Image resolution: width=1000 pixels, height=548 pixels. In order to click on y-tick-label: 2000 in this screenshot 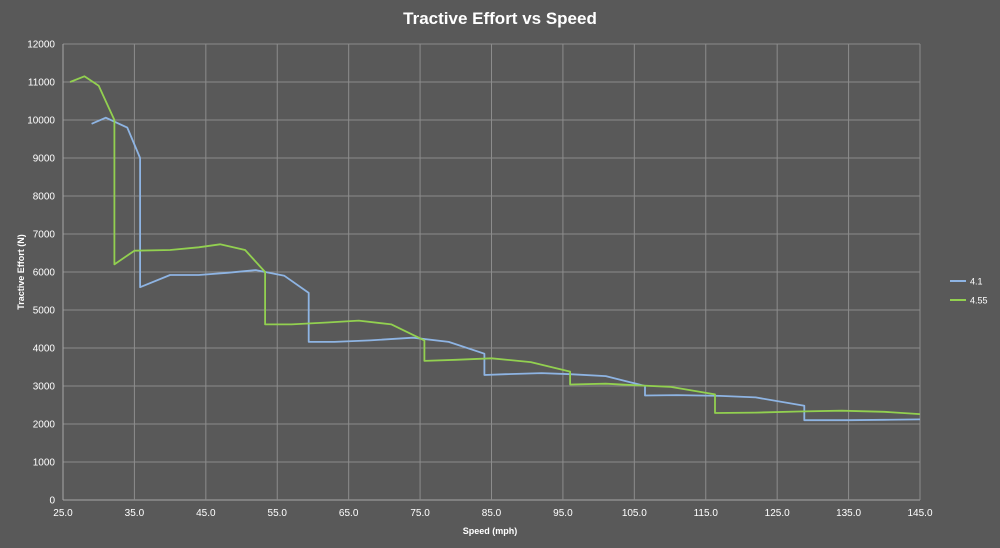, I will do `click(44, 425)`.